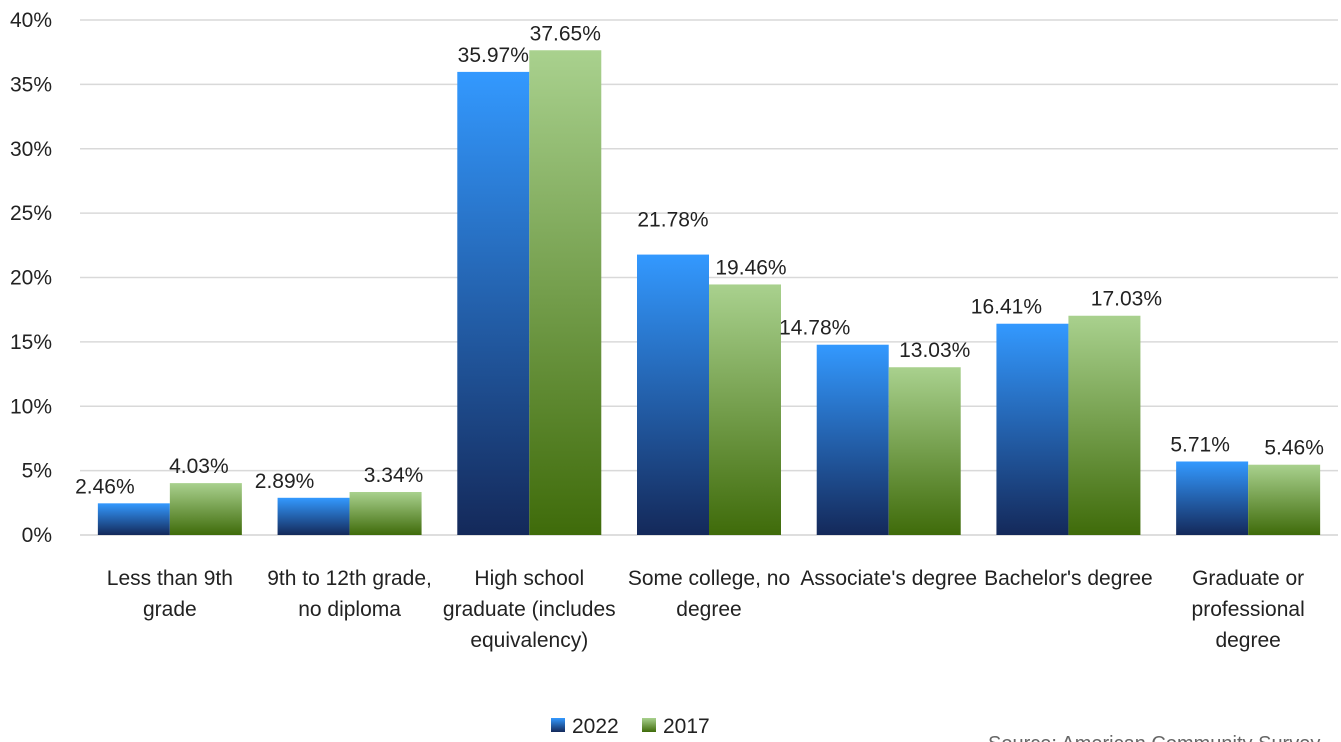  I want to click on data-label-2022-1: 2.89%, so click(285, 481).